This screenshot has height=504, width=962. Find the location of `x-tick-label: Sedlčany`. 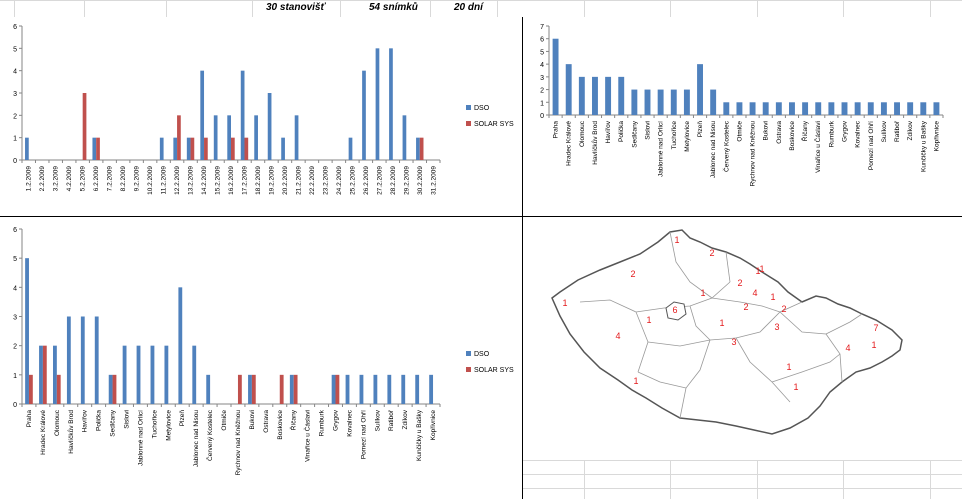

x-tick-label: Sedlčany is located at coordinates (634, 133).